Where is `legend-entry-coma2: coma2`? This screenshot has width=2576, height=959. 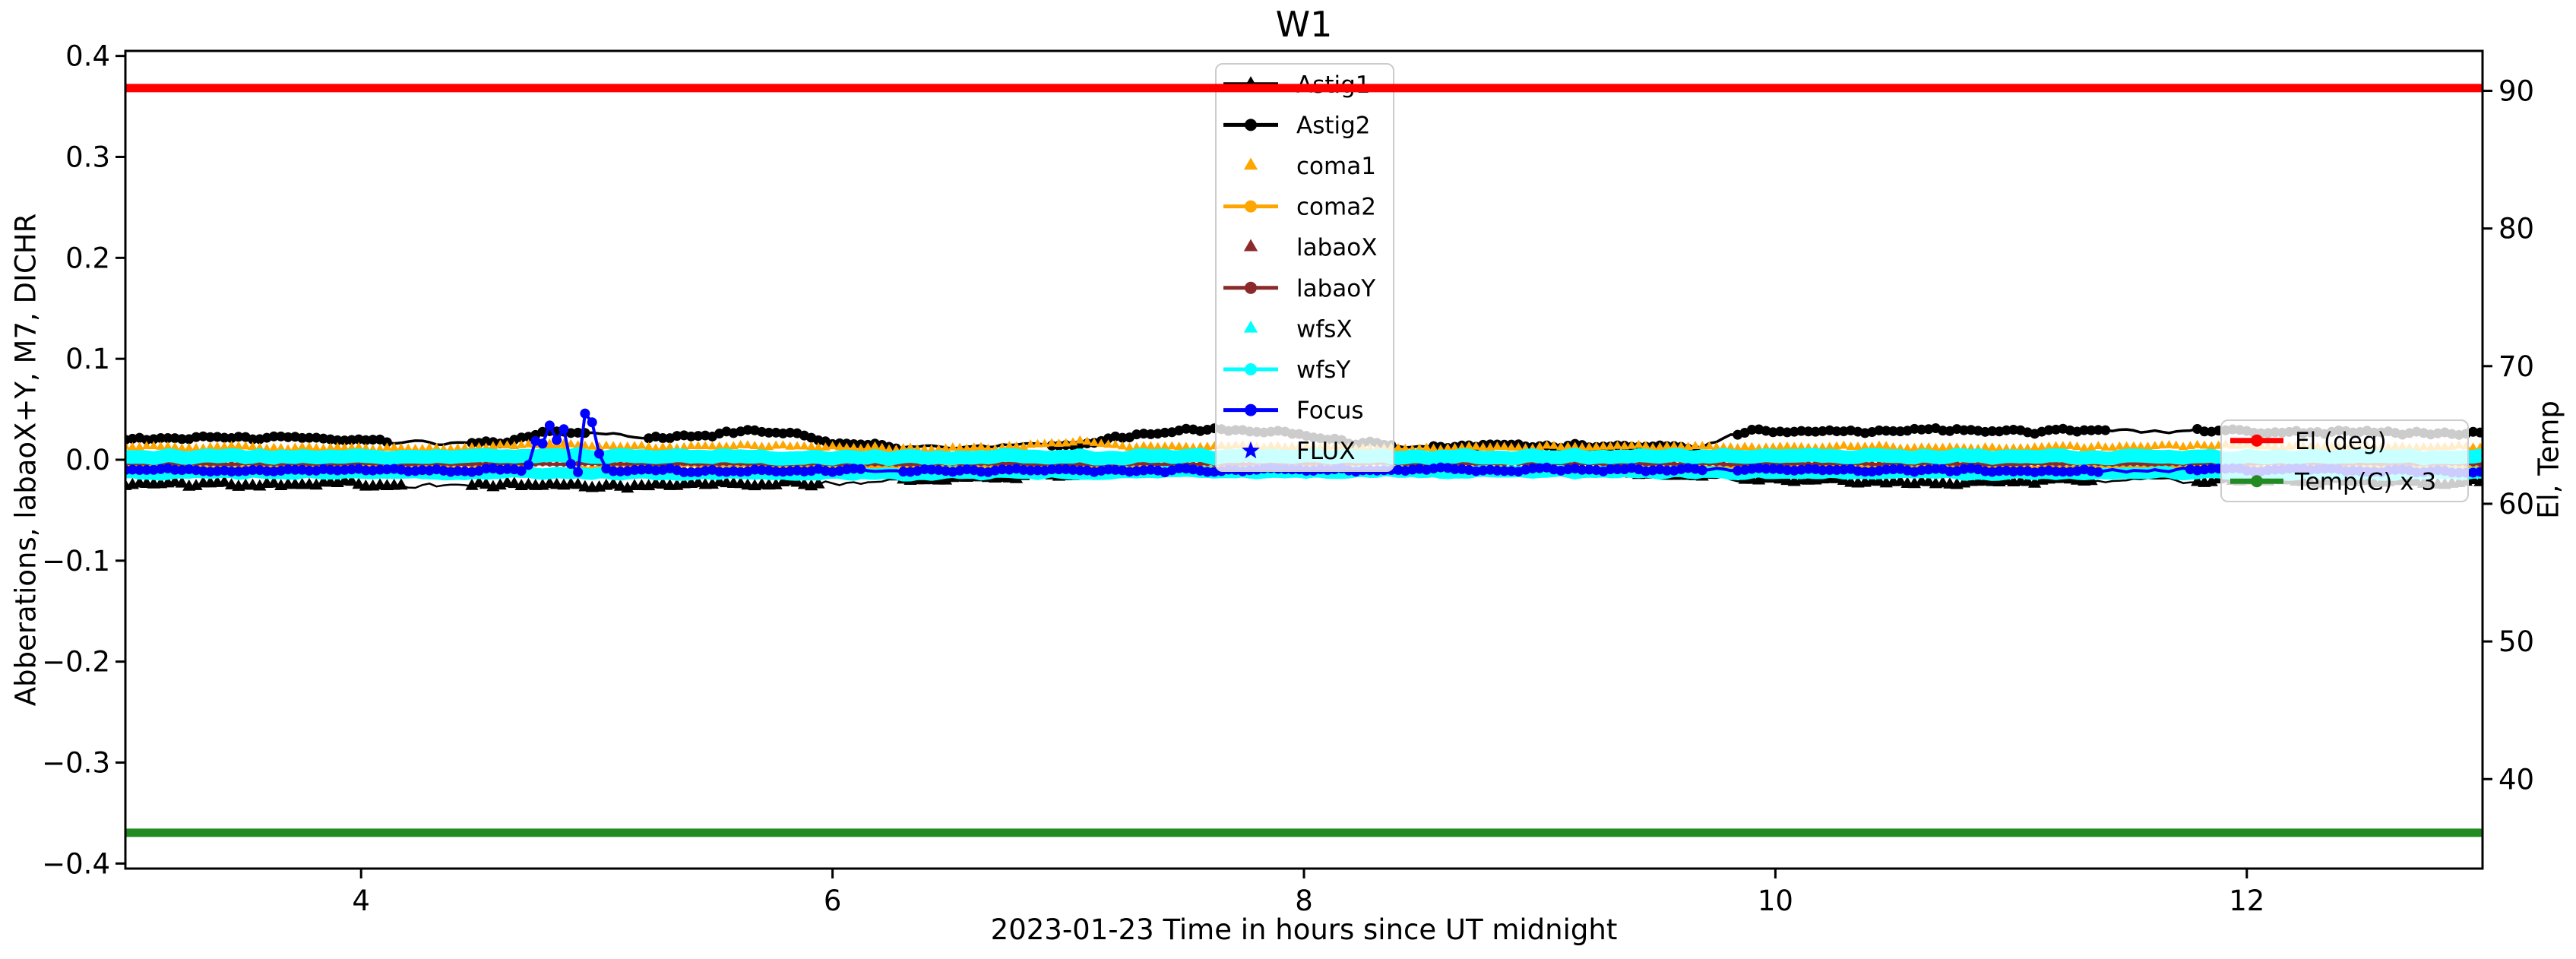
legend-entry-coma2: coma2 is located at coordinates (1299, 207).